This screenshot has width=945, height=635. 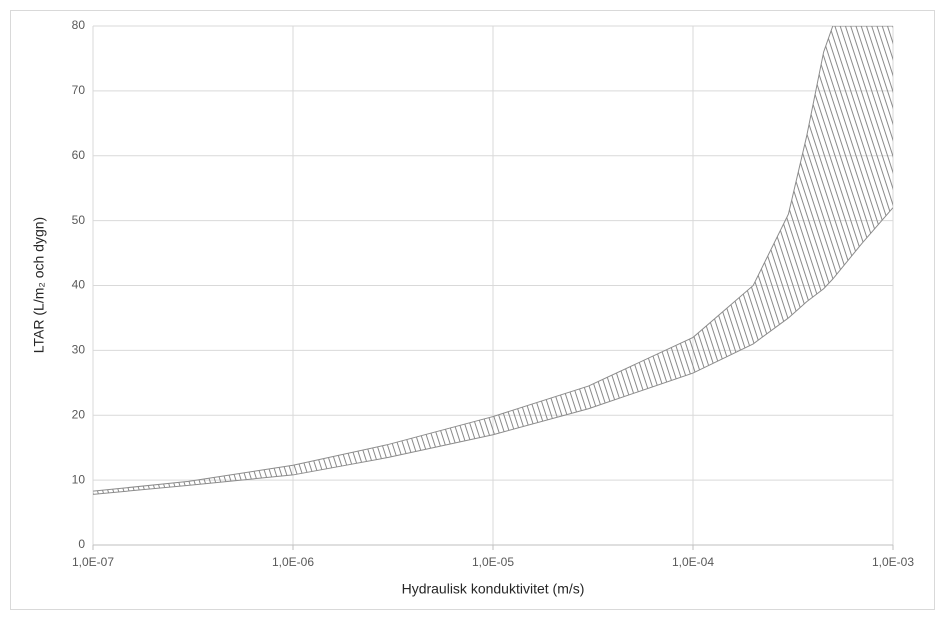 I want to click on y-tick-label: 70, so click(x=79, y=90).